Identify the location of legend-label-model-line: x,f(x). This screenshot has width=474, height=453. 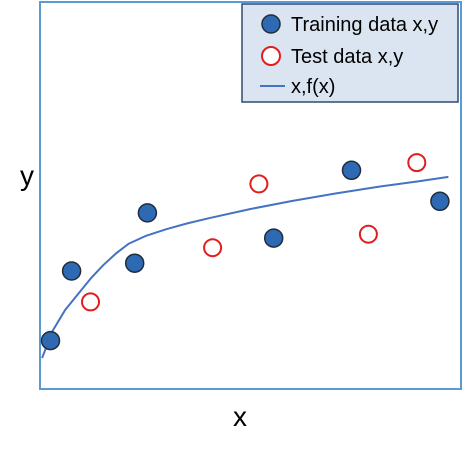
(313, 87).